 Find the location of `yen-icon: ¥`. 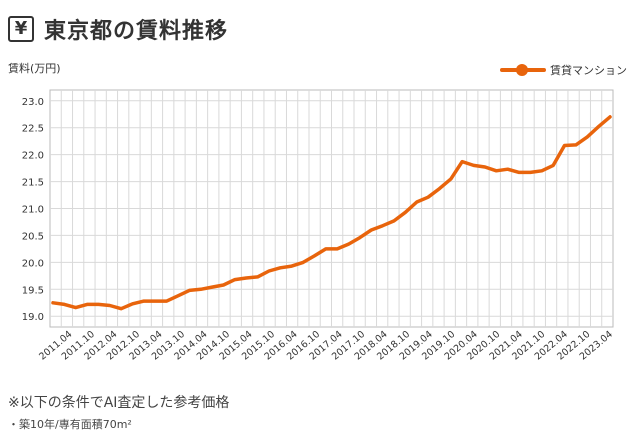

yen-icon: ¥ is located at coordinates (21, 29).